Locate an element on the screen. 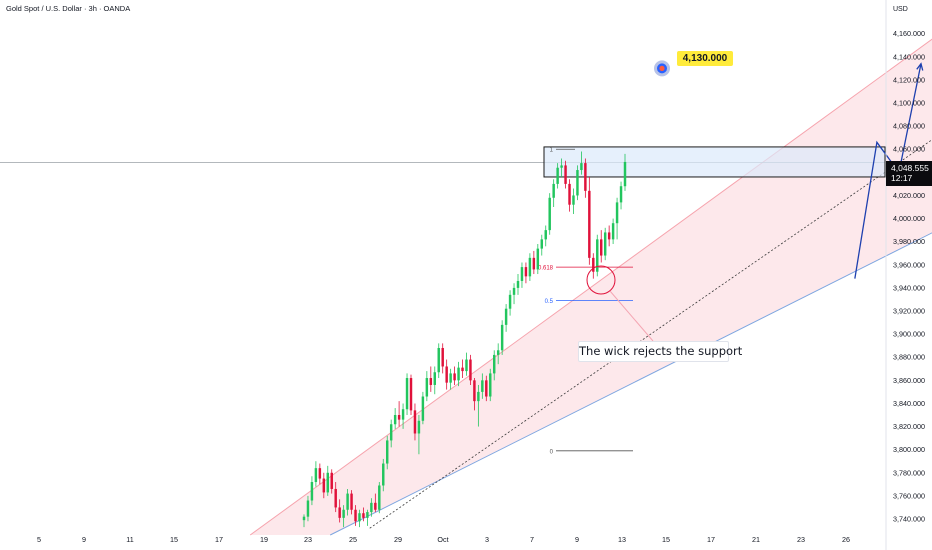  price-tick-label: 3,860.000 is located at coordinates (909, 380).